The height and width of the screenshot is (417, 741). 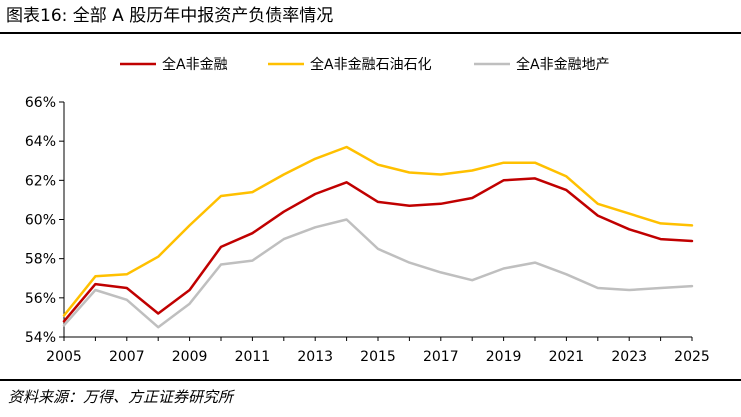 I want to click on x-tick-label: 2025, so click(x=692, y=357).